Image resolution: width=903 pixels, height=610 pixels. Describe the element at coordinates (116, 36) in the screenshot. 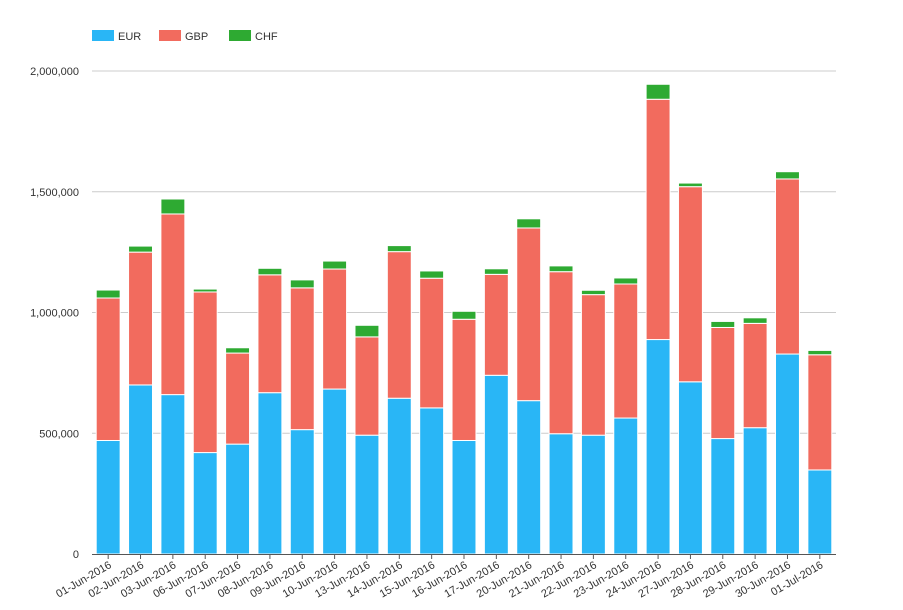

I see `legend-item-eur: EUR` at that location.